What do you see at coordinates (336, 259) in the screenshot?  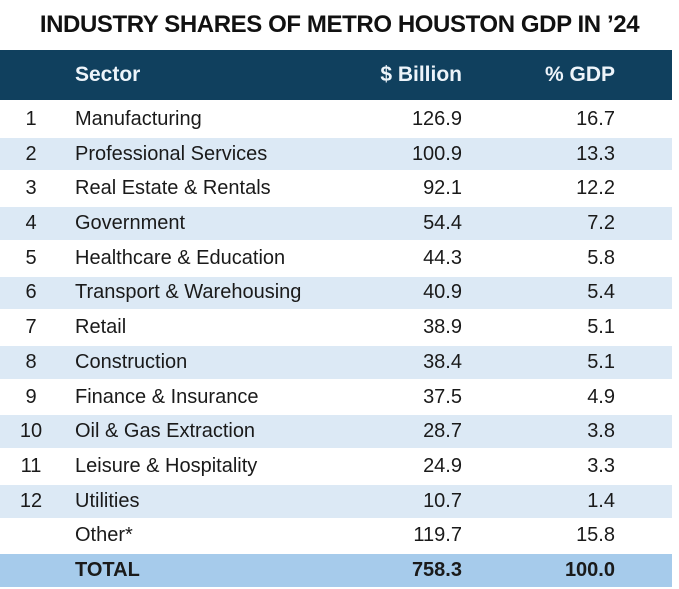 I see `table-row: 5 Healthcare & Education 44.3 5.8` at bounding box center [336, 259].